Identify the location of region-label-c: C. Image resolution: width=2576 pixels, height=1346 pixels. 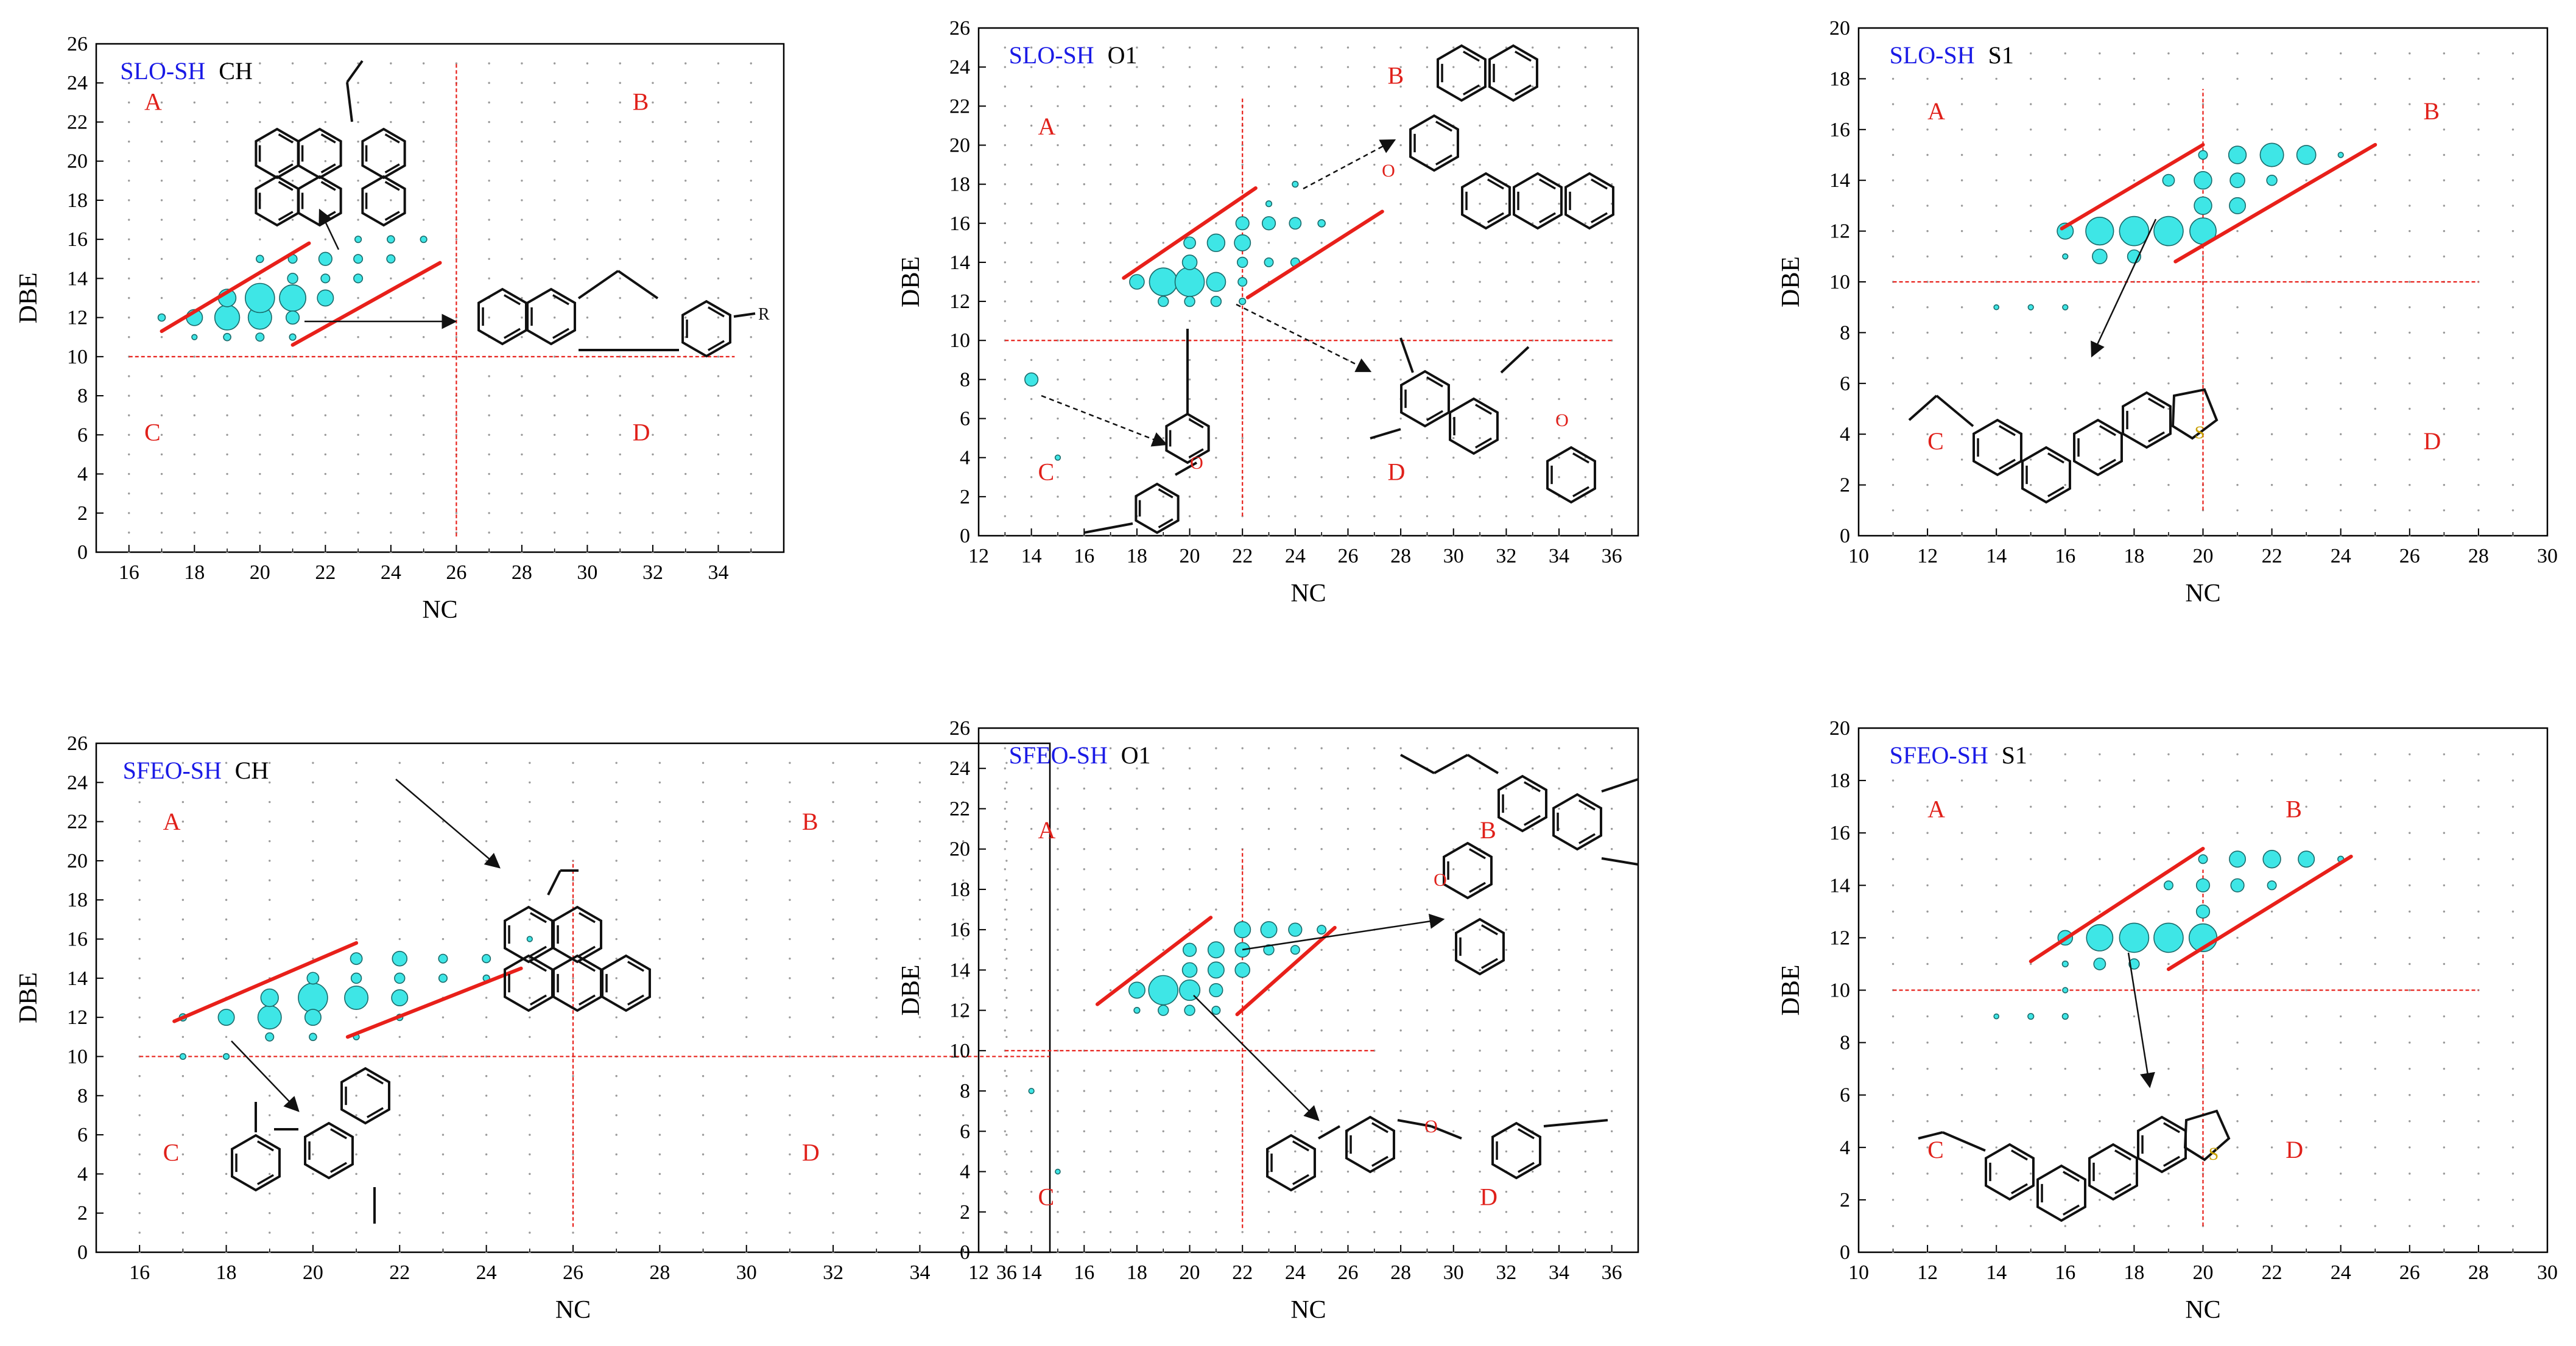
(1935, 1149).